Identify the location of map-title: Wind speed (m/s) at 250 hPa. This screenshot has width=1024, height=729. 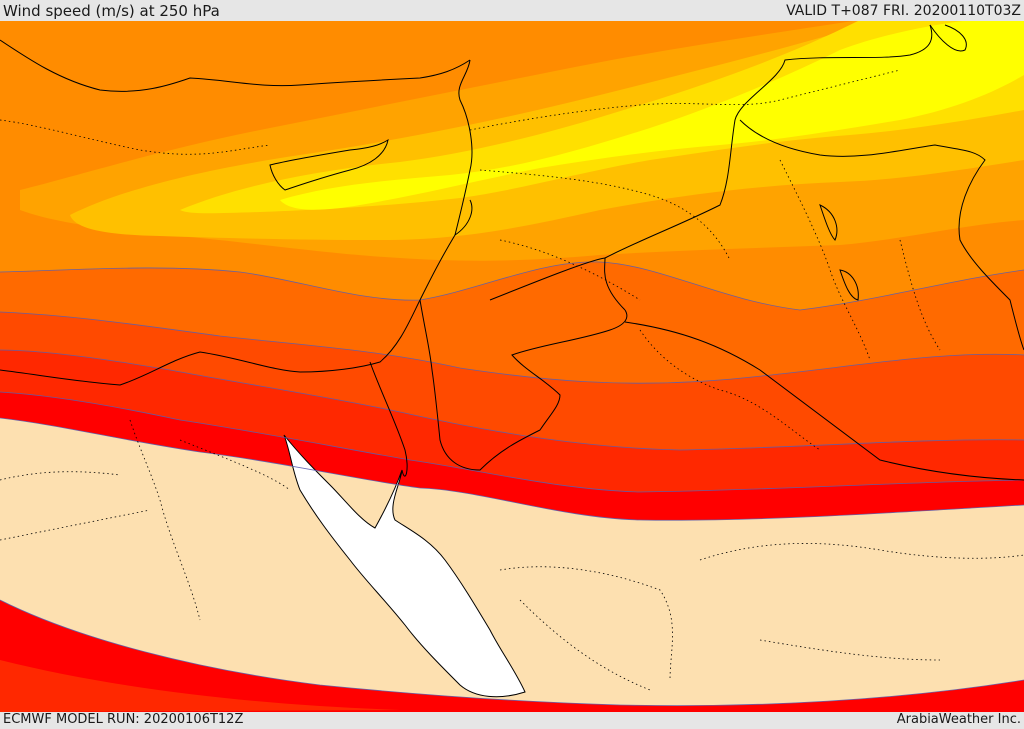
(111, 11).